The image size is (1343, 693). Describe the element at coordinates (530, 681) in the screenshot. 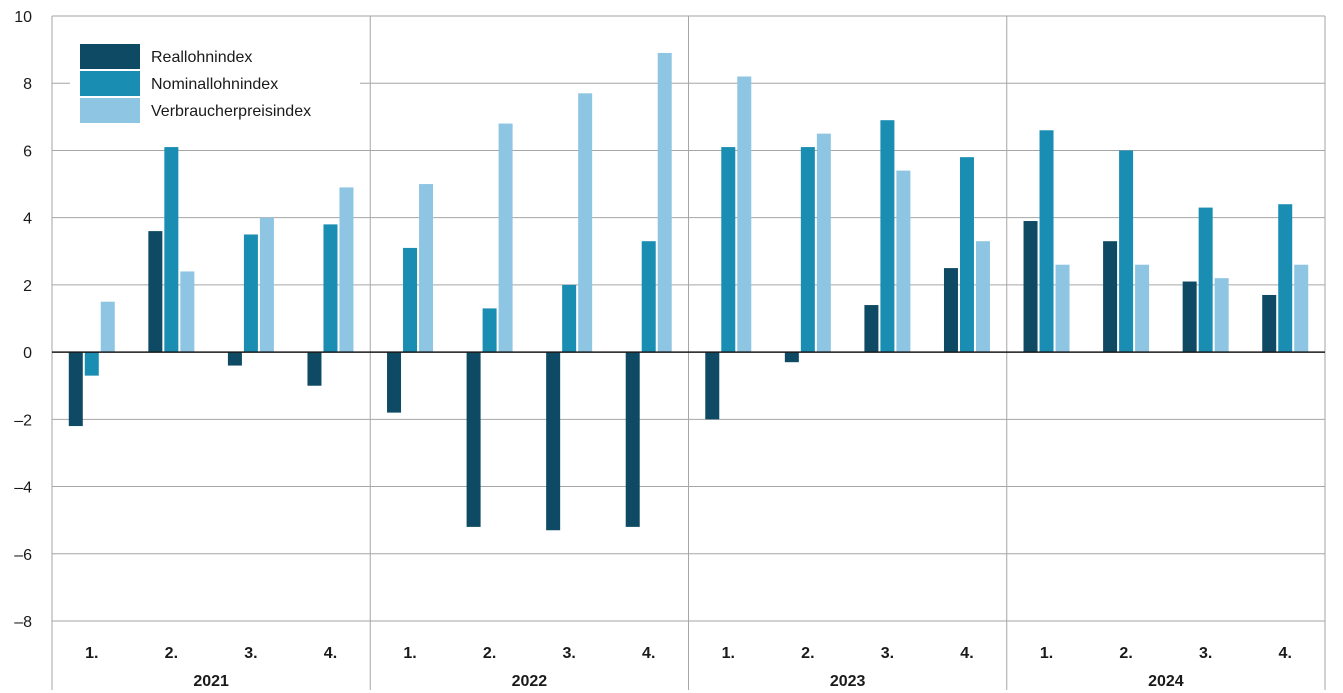

I see `x-tick-label-year: 2022` at that location.